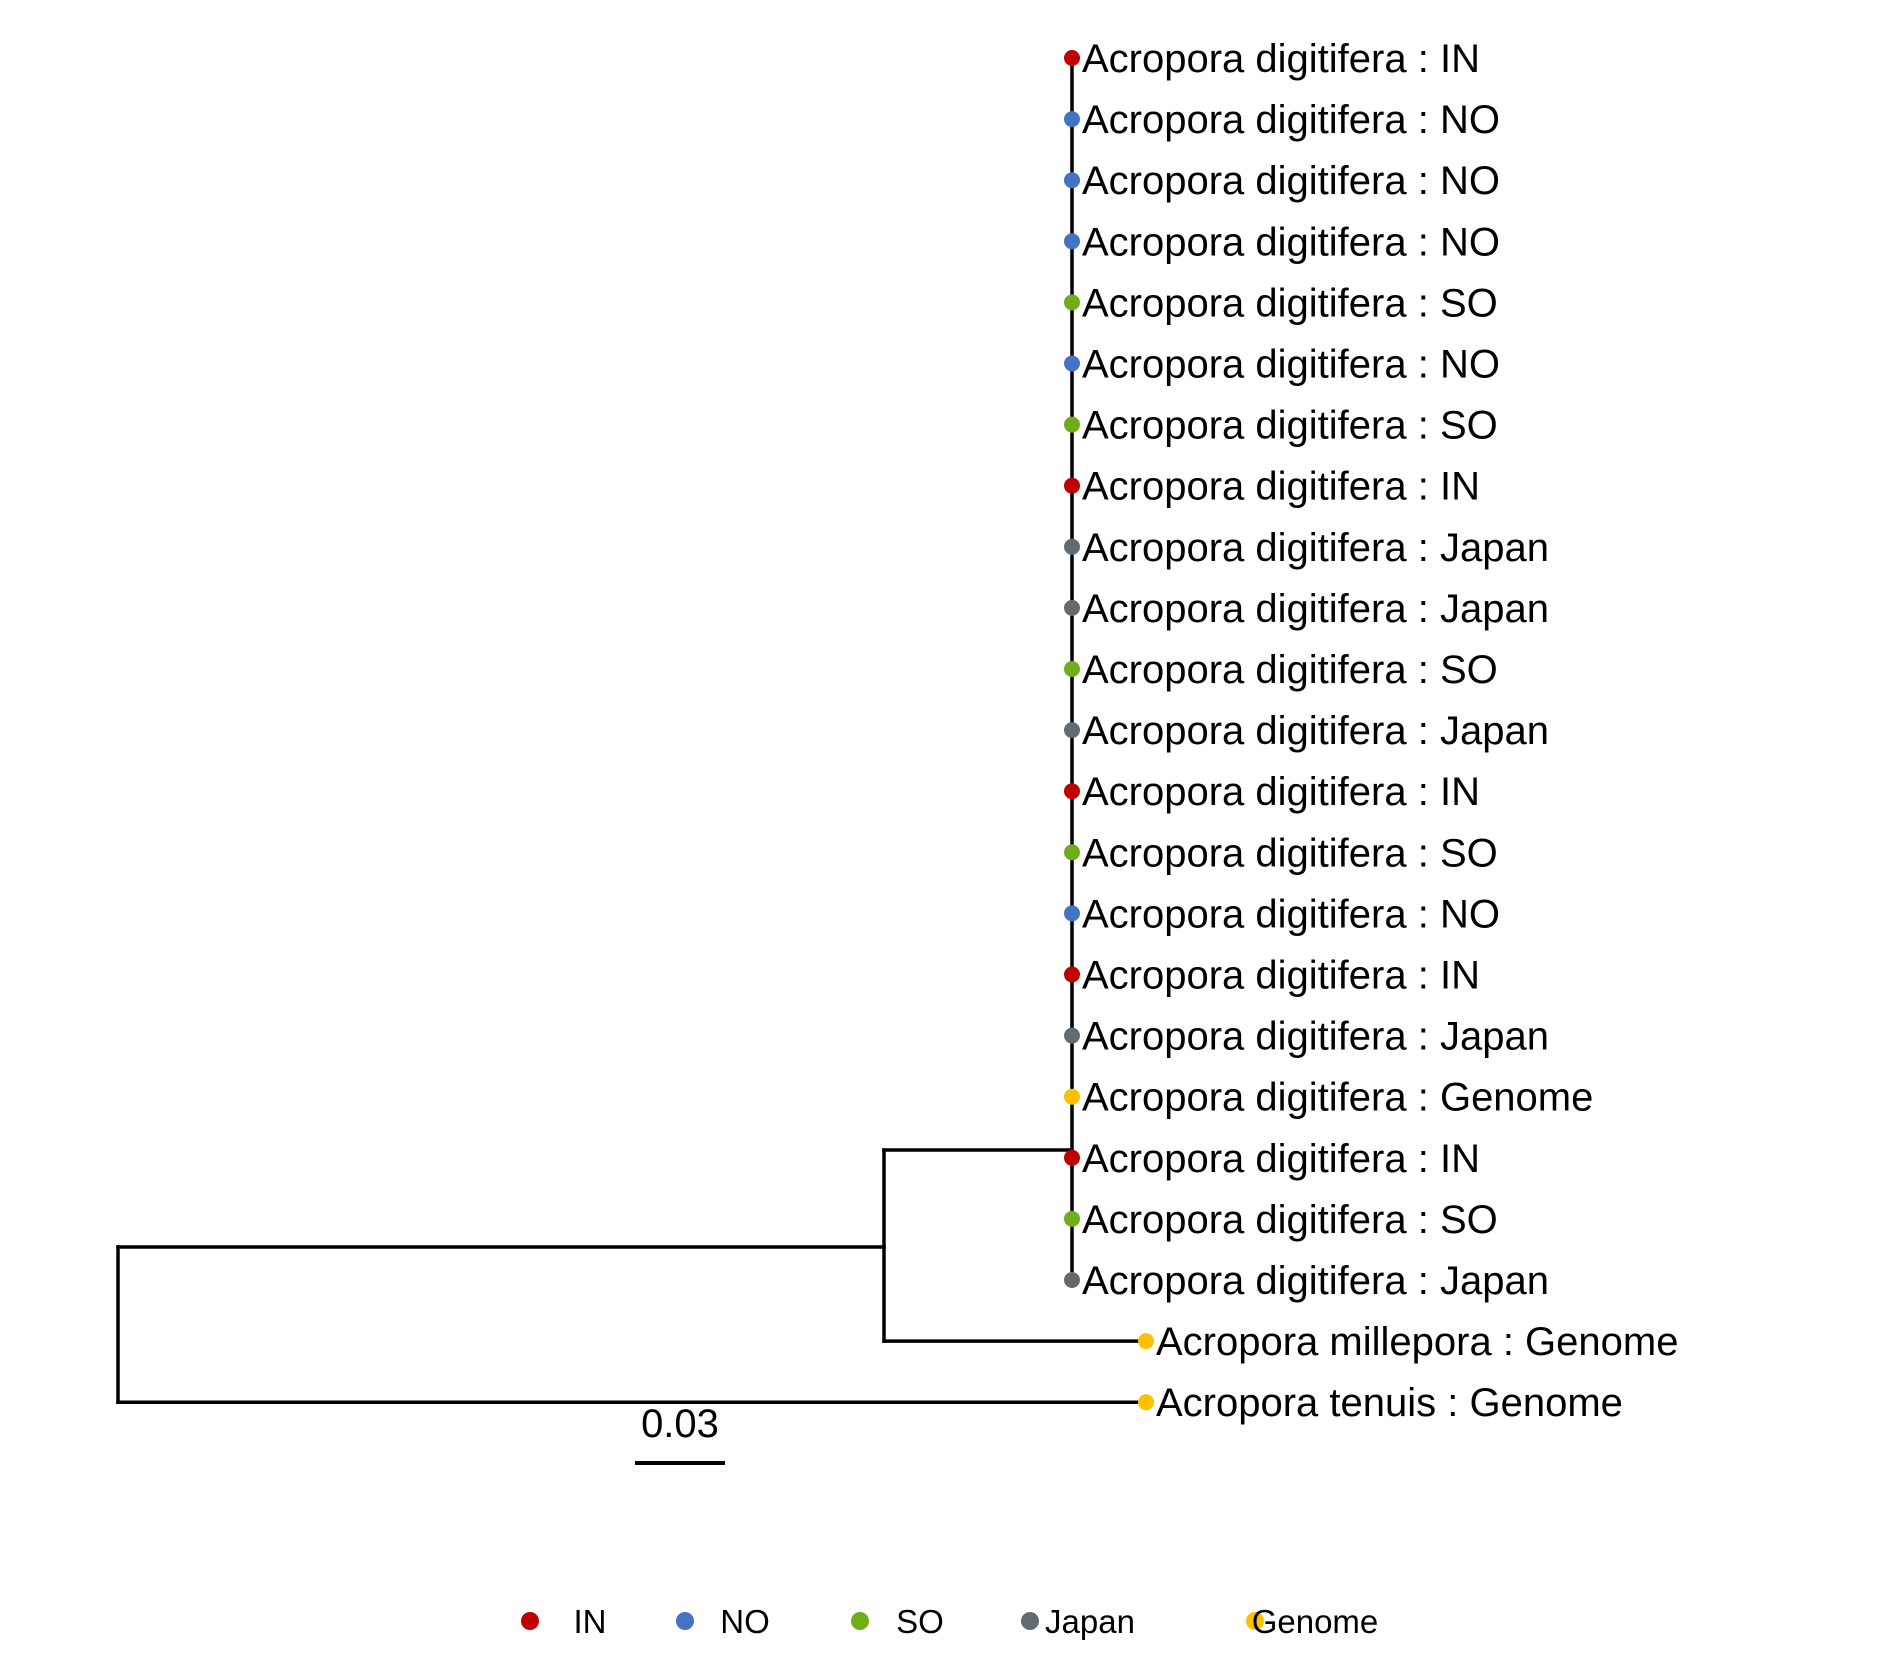 The width and height of the screenshot is (1890, 1680). What do you see at coordinates (1417, 1342) in the screenshot?
I see `tip-label: Acropora millepora : Genome` at bounding box center [1417, 1342].